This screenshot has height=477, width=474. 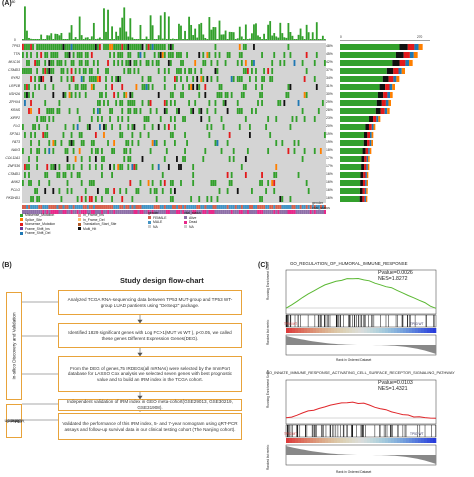 I want to click on gene-label: SPTA1, so click(x=15, y=134).